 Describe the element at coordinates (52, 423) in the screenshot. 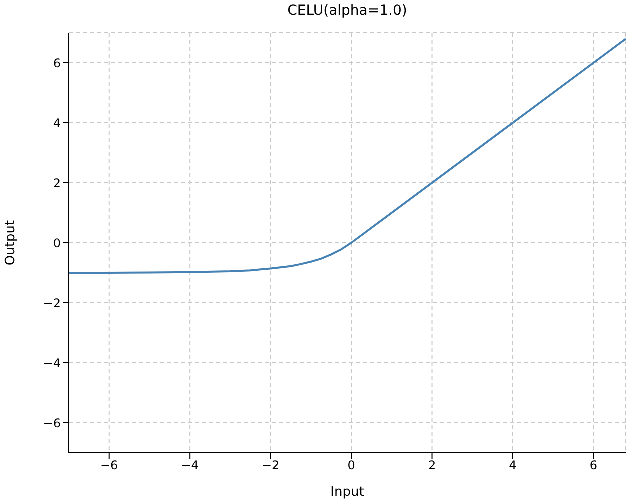

I see `y-tick-label: −6` at that location.